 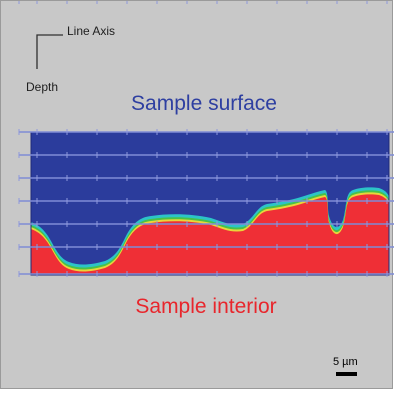 I want to click on sample-interior-label: Sample interior, so click(x=206, y=306).